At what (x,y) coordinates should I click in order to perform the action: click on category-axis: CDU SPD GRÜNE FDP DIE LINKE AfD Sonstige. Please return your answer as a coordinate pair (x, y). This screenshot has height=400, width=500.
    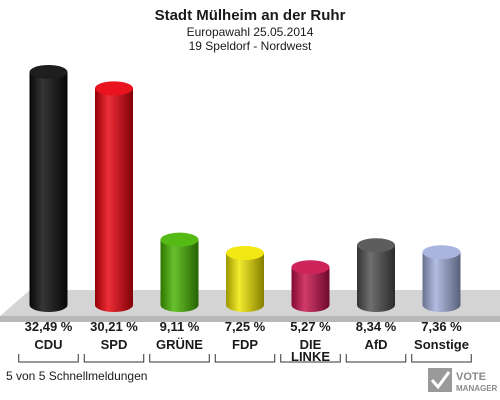
    Looking at the image, I should click on (245, 350).